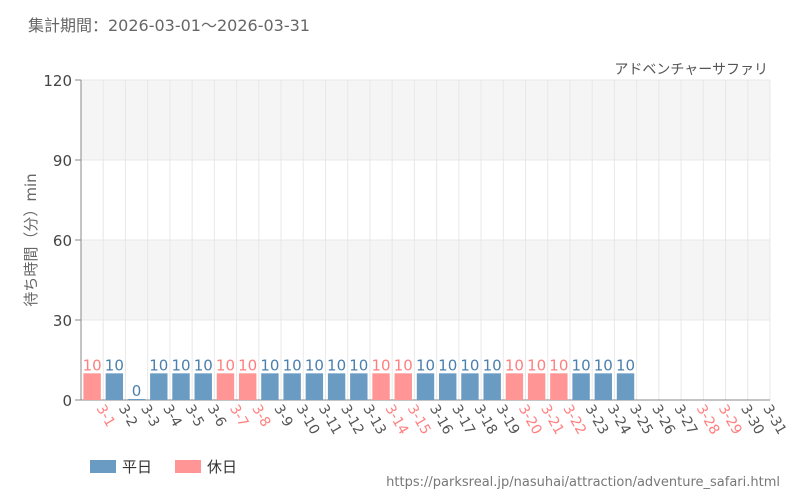 This screenshot has width=800, height=500. I want to click on legend-swatch-holiday, so click(188, 466).